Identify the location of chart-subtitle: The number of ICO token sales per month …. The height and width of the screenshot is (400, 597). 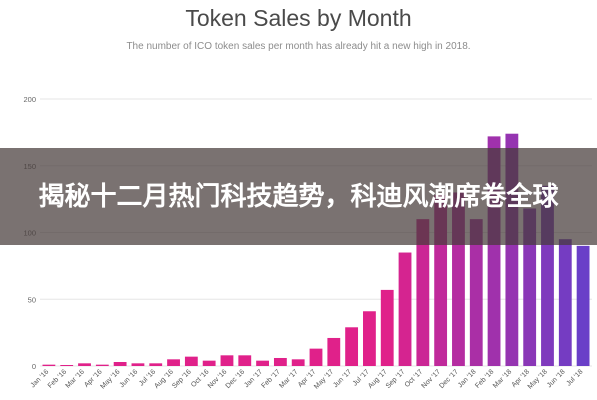
(298, 46).